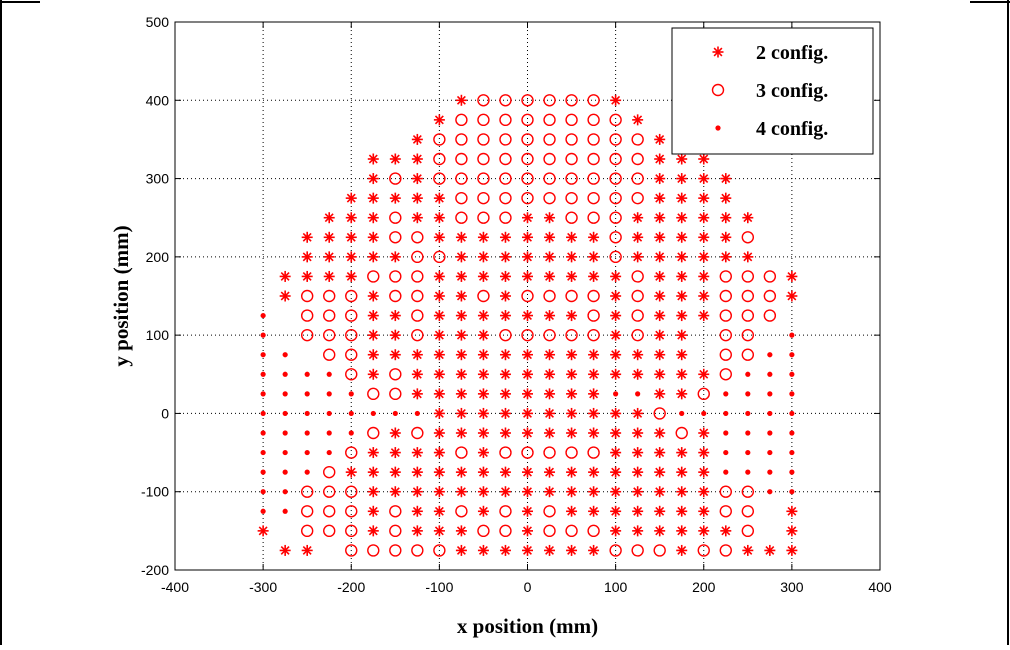 The height and width of the screenshot is (650, 1010). Describe the element at coordinates (439, 587) in the screenshot. I see `x-tick-label: -100` at that location.